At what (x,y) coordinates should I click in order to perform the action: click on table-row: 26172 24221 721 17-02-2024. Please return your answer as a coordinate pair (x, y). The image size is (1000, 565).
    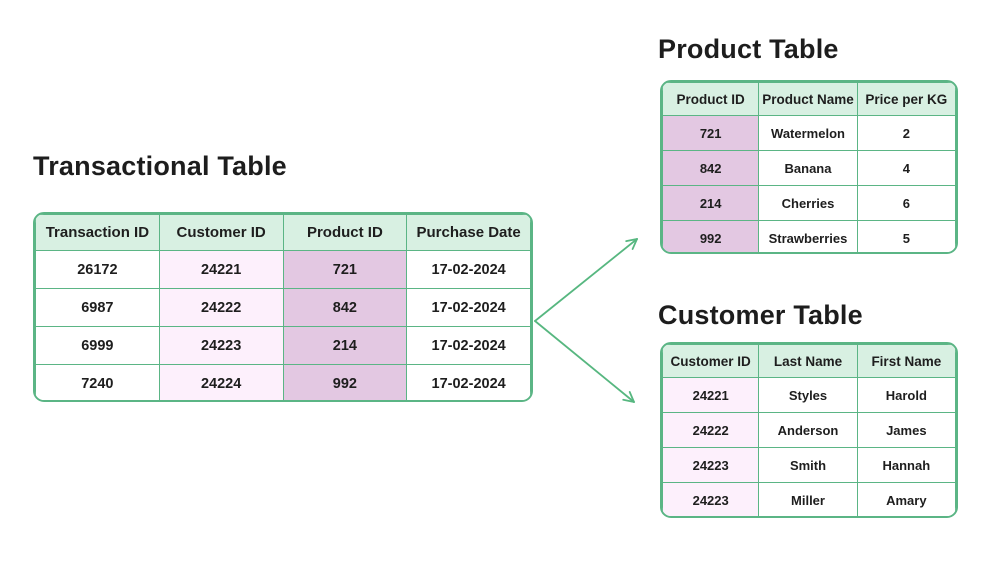
    Looking at the image, I should click on (283, 269).